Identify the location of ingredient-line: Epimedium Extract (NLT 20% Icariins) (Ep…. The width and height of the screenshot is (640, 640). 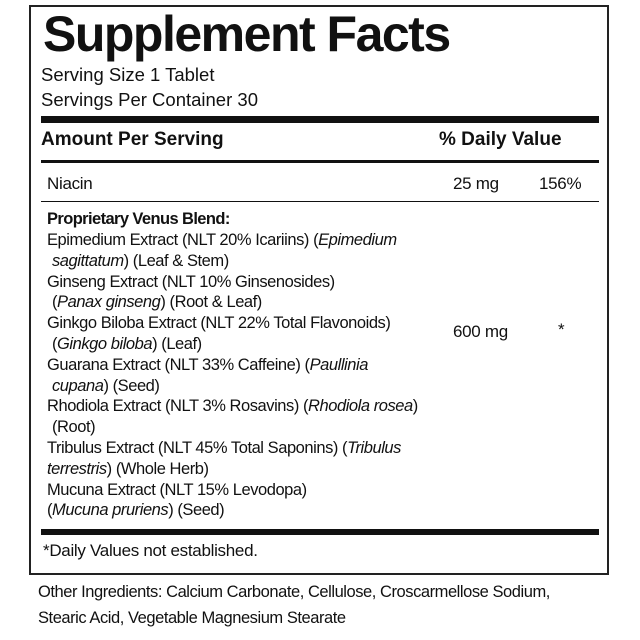
(232, 240).